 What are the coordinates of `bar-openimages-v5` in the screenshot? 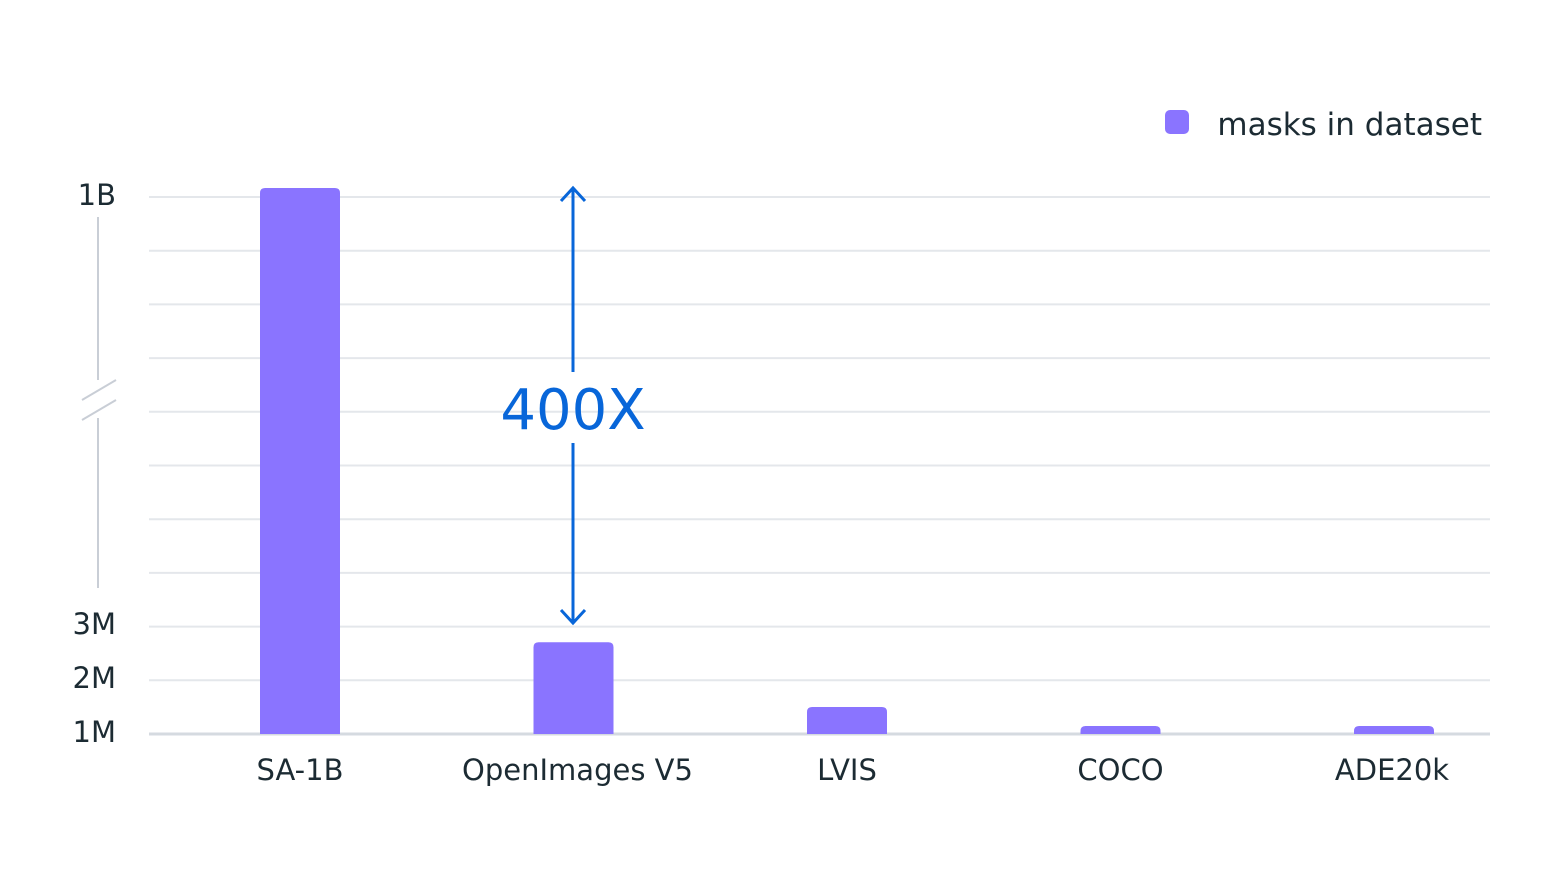 It's located at (573, 688).